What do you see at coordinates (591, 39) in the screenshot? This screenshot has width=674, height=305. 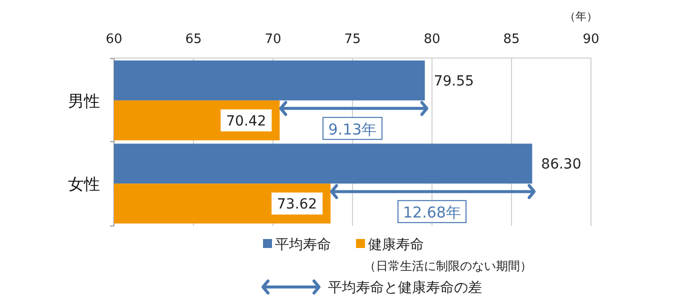 I see `x-tick-label: 90` at bounding box center [591, 39].